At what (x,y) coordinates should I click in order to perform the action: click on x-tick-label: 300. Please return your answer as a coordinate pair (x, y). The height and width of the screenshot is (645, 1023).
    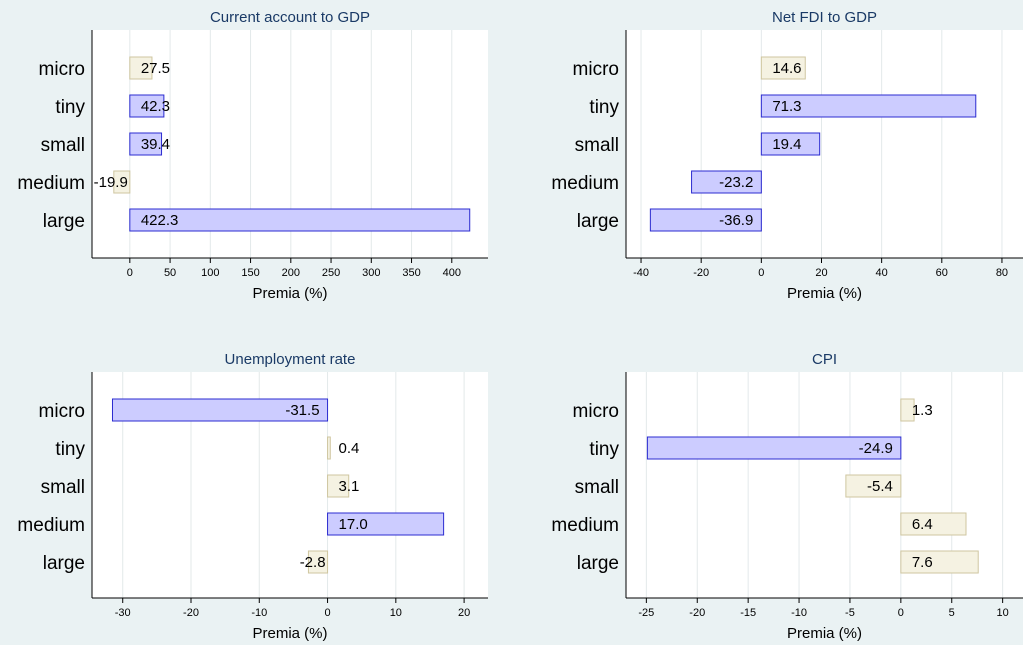
    Looking at the image, I should click on (371, 273).